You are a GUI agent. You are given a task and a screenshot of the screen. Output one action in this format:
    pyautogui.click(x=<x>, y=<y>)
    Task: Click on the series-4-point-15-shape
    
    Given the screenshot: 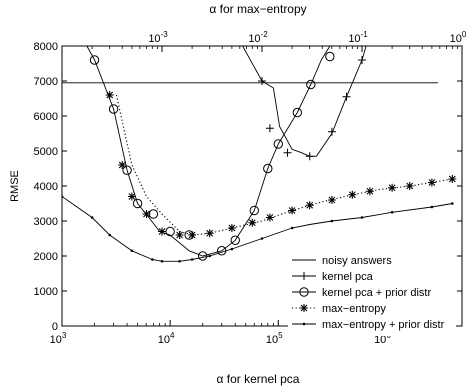 What is the action you would take?
    pyautogui.click(x=432, y=207)
    